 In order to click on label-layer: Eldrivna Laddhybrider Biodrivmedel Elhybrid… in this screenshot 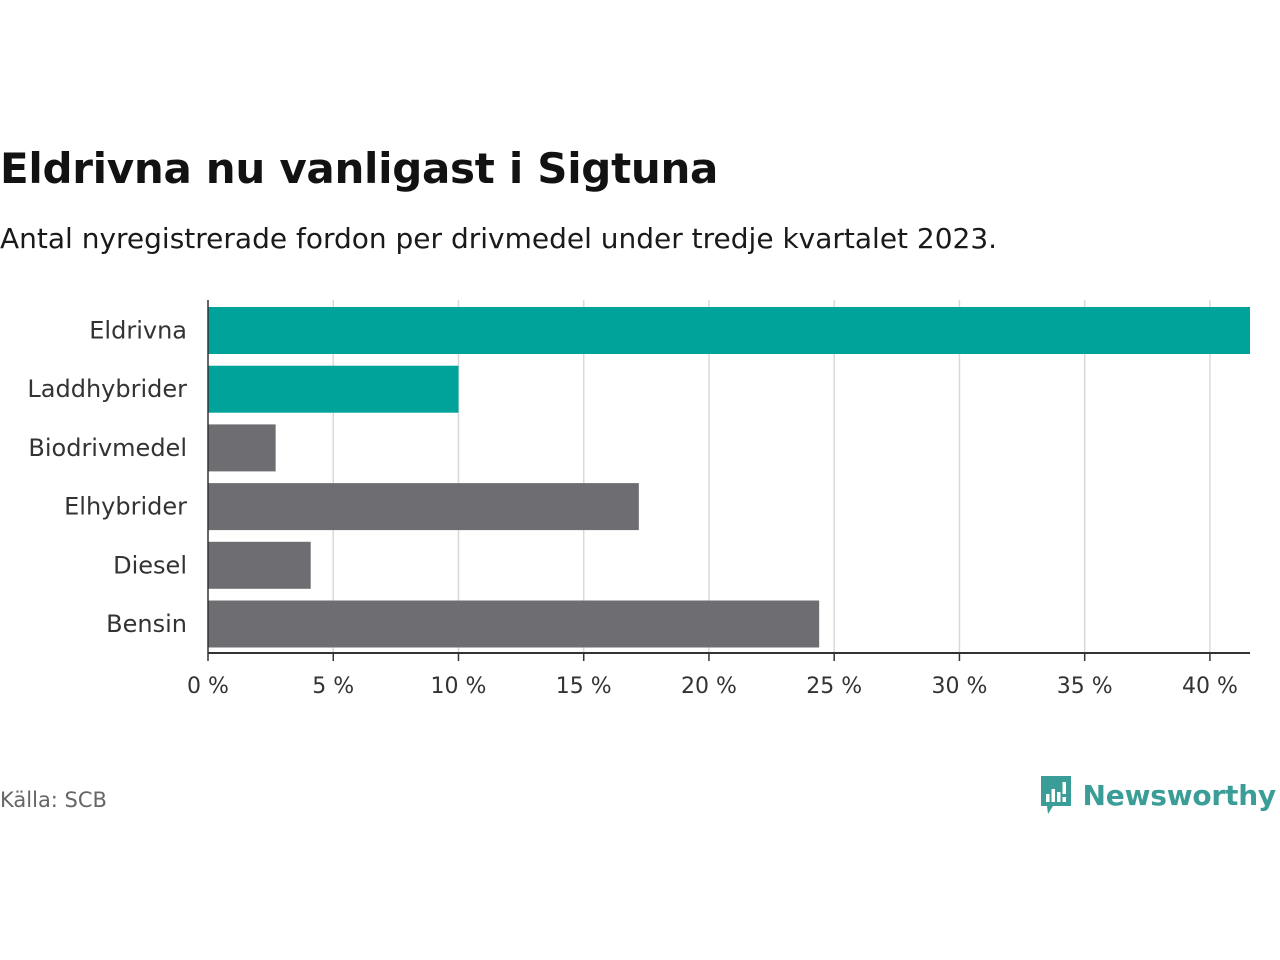, I will do `click(107, 478)`.